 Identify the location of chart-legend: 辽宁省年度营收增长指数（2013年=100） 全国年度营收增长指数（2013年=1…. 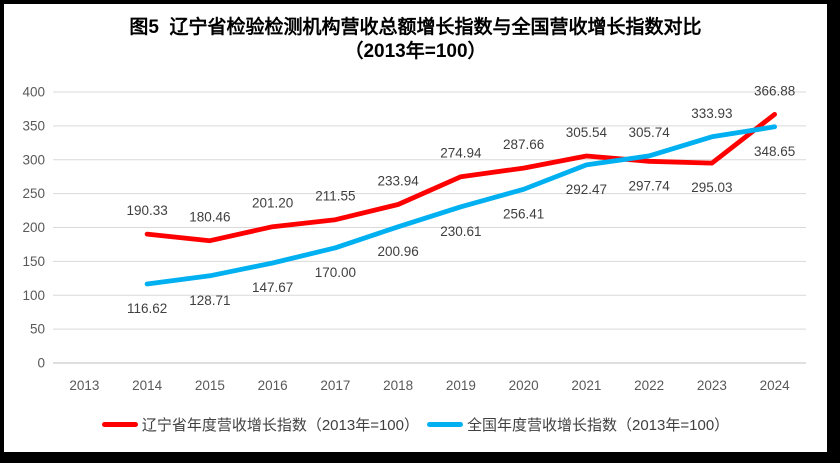
(415, 424).